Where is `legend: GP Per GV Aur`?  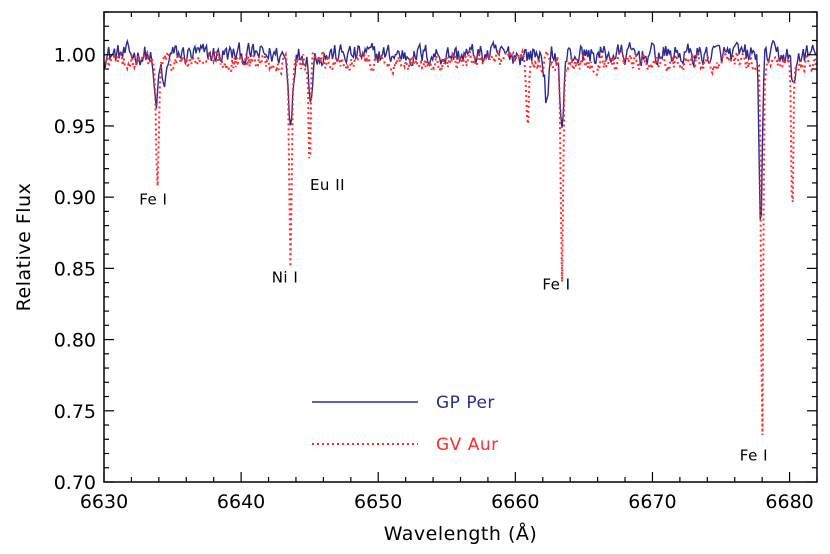 legend: GP Per GV Aur is located at coordinates (405, 424).